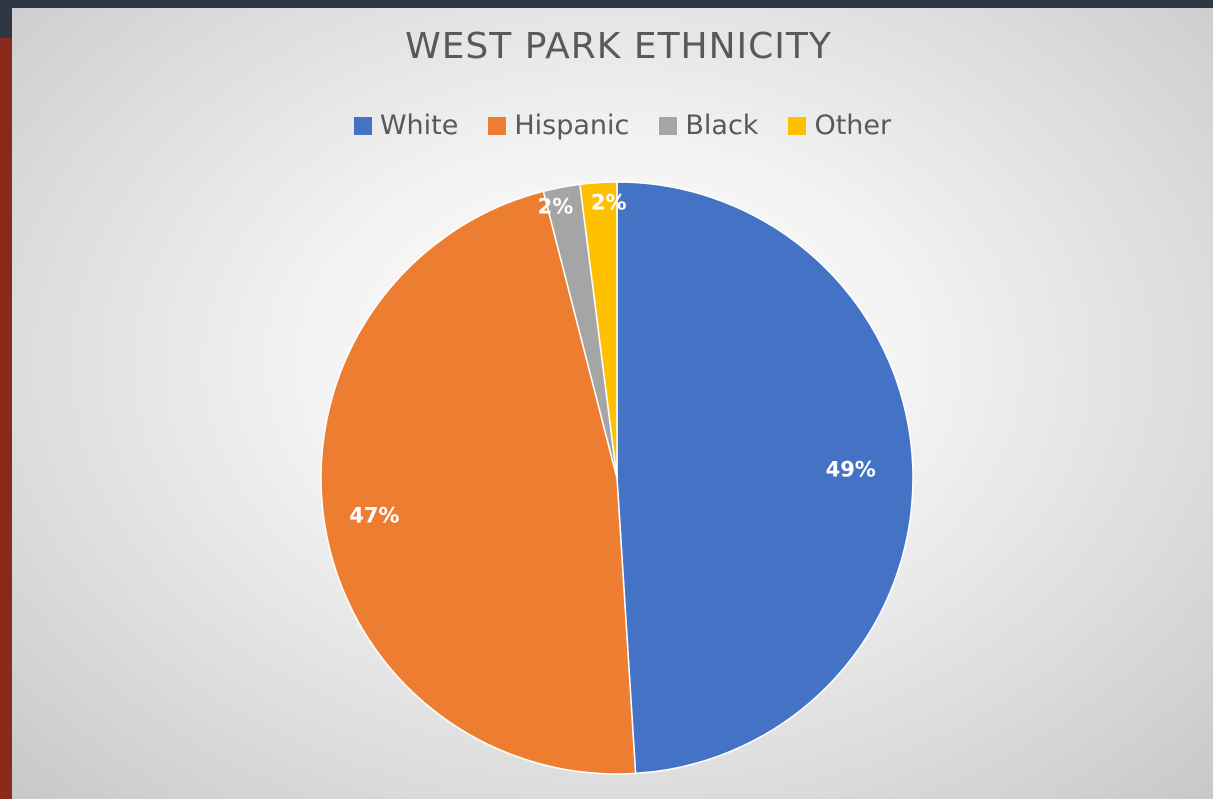  I want to click on legend-swatch-other, so click(797, 125).